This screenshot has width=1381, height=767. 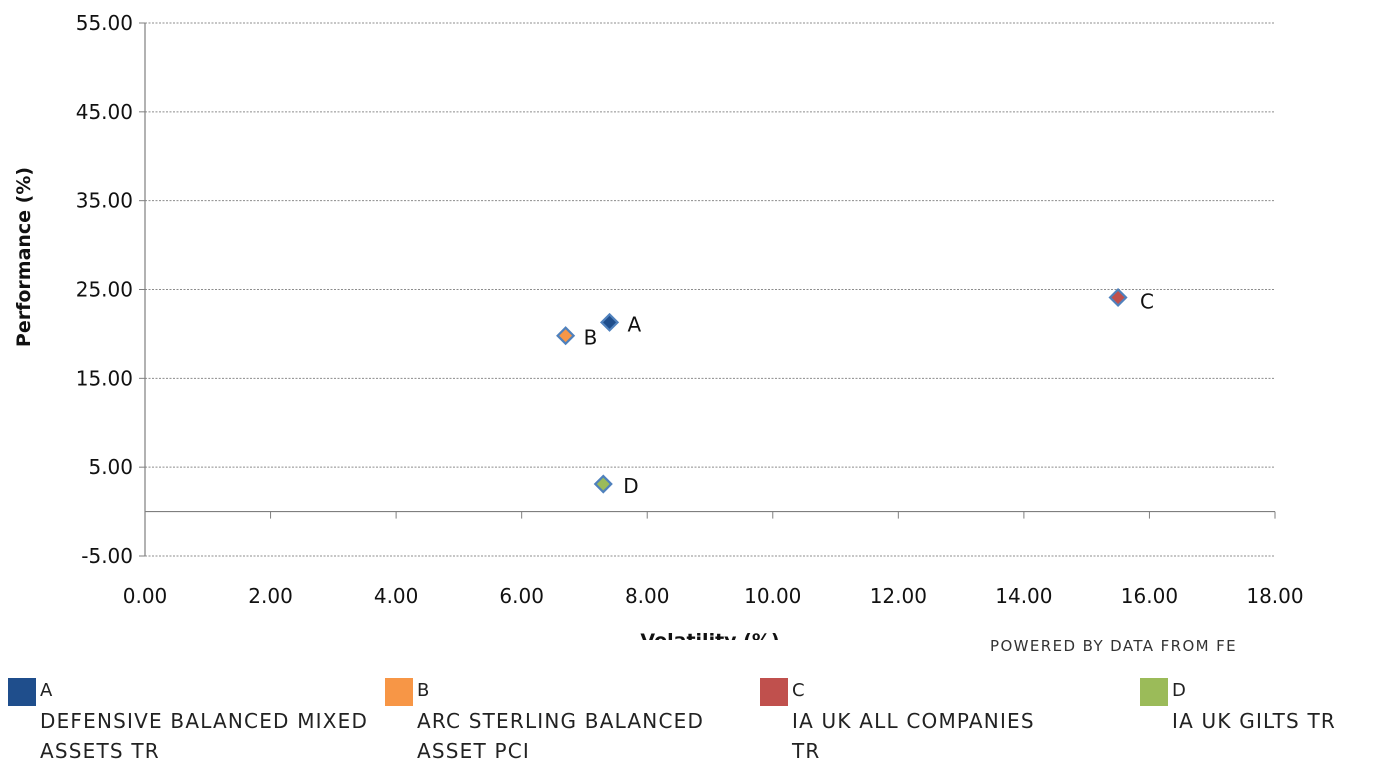 What do you see at coordinates (1118, 297) in the screenshot?
I see `point-c` at bounding box center [1118, 297].